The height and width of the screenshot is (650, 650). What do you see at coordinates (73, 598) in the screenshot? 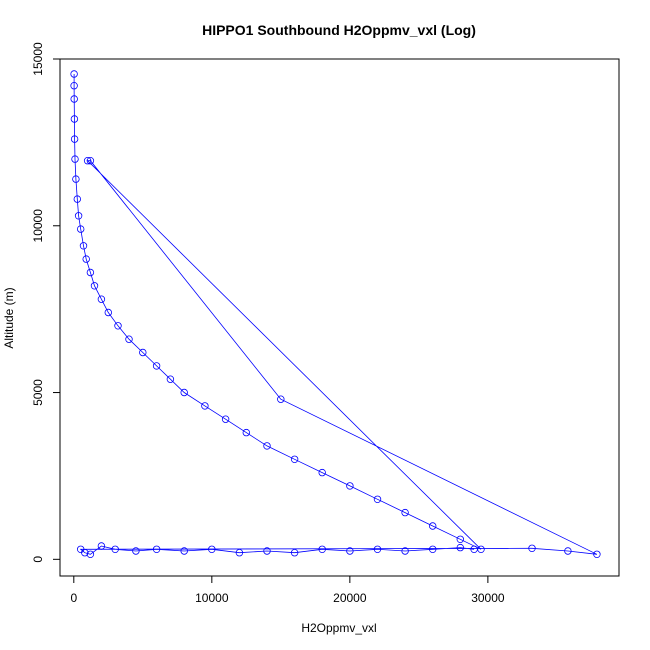
I see `x-tick-label: 0` at bounding box center [73, 598].